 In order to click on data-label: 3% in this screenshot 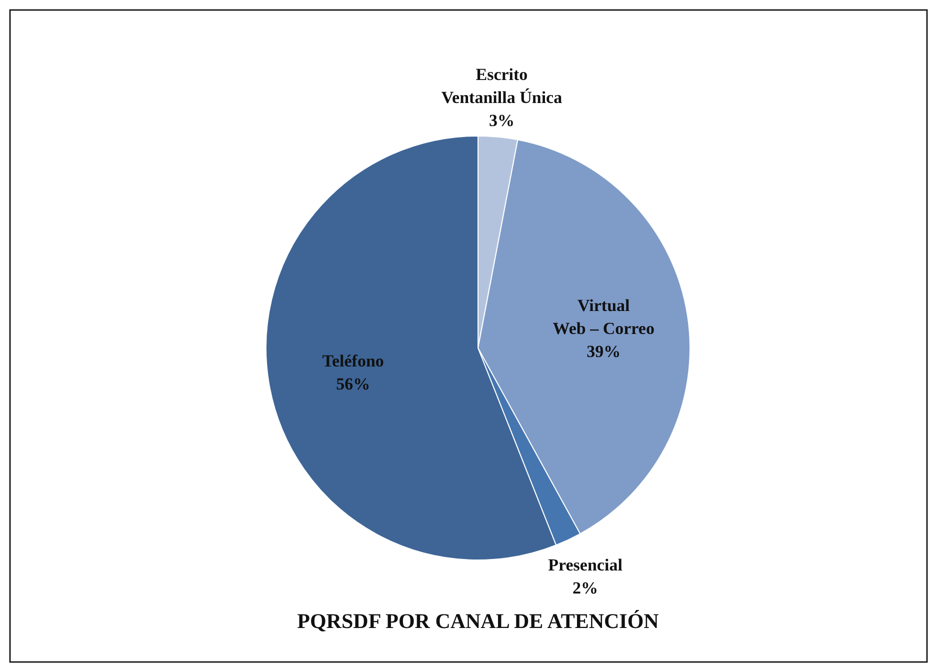, I will do `click(501, 120)`.